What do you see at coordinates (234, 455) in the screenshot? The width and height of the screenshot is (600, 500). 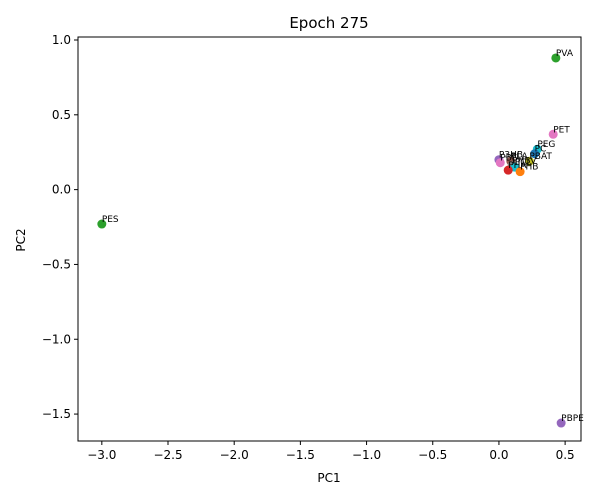 I see `x-tick-label: −2.0` at bounding box center [234, 455].